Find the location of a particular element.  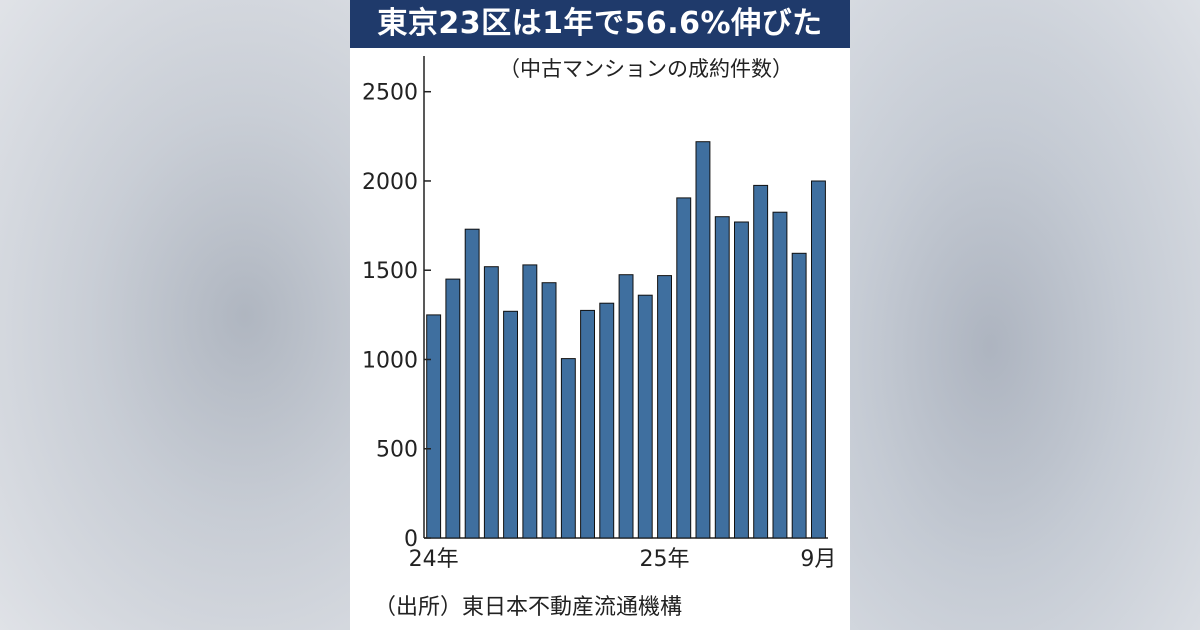

x-tick-label: 25年 is located at coordinates (665, 559).